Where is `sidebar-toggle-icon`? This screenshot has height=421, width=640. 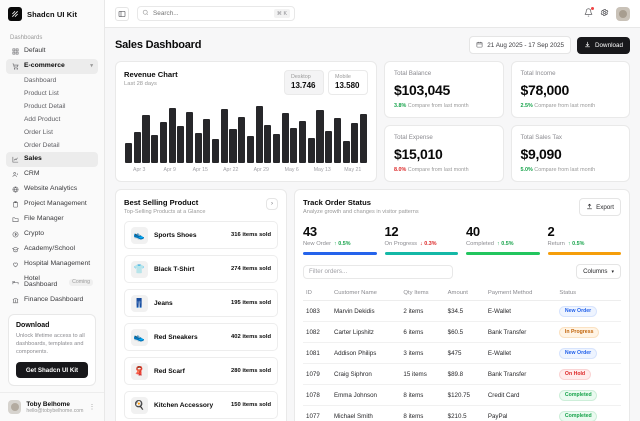 sidebar-toggle-icon is located at coordinates (122, 13).